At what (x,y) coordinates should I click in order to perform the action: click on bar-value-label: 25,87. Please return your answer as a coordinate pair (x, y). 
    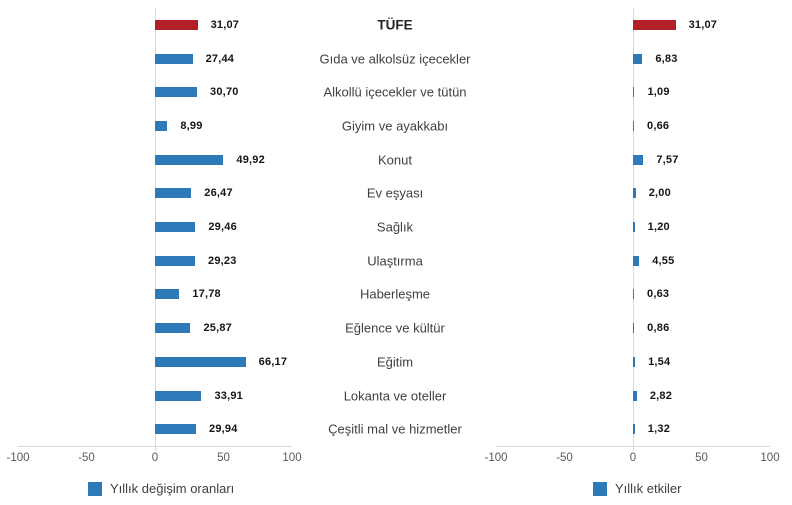
    Looking at the image, I should click on (217, 328).